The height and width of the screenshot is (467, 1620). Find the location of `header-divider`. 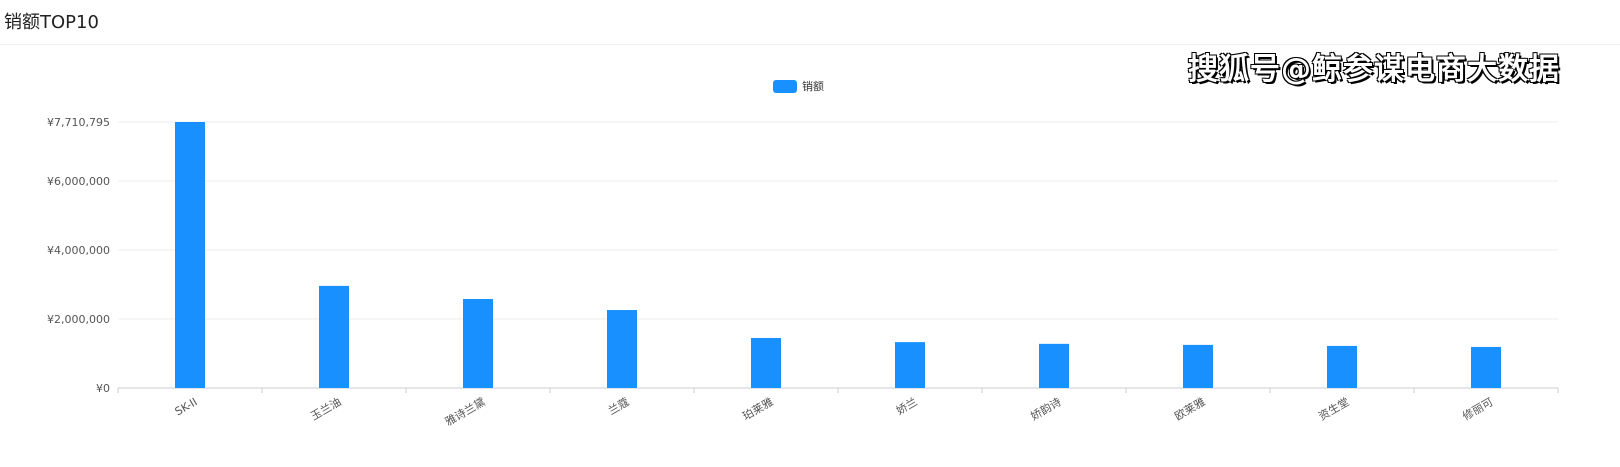

header-divider is located at coordinates (810, 44).